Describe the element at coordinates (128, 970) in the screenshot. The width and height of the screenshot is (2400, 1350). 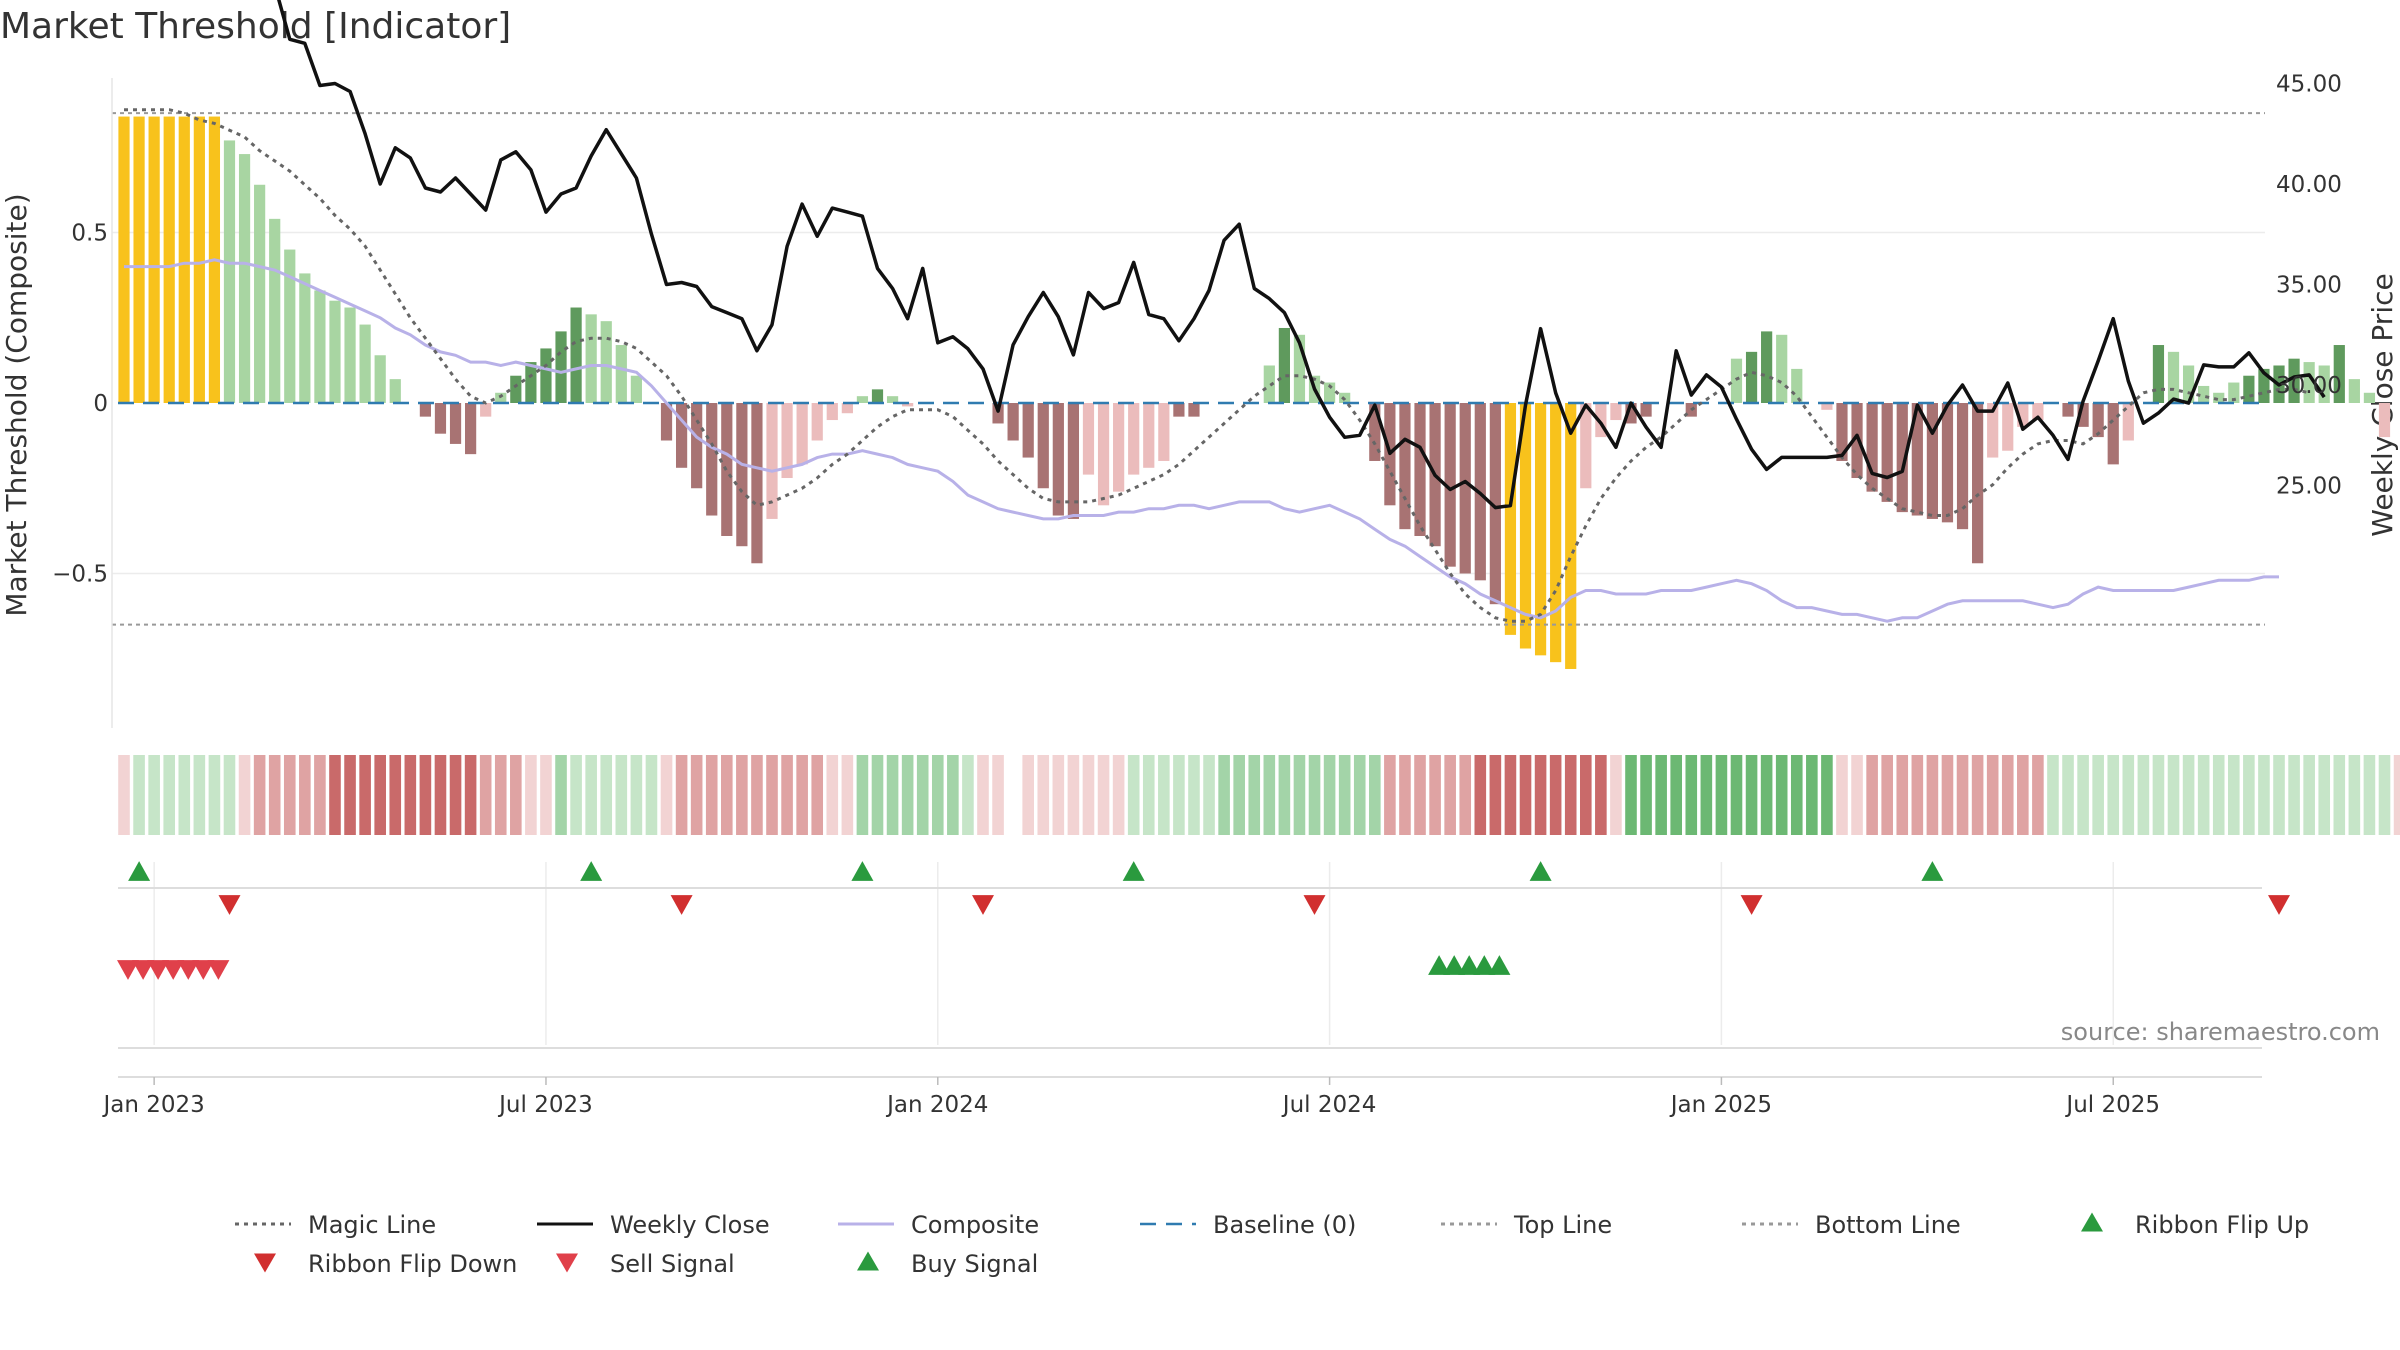
I see `sell-signal-marker` at that location.